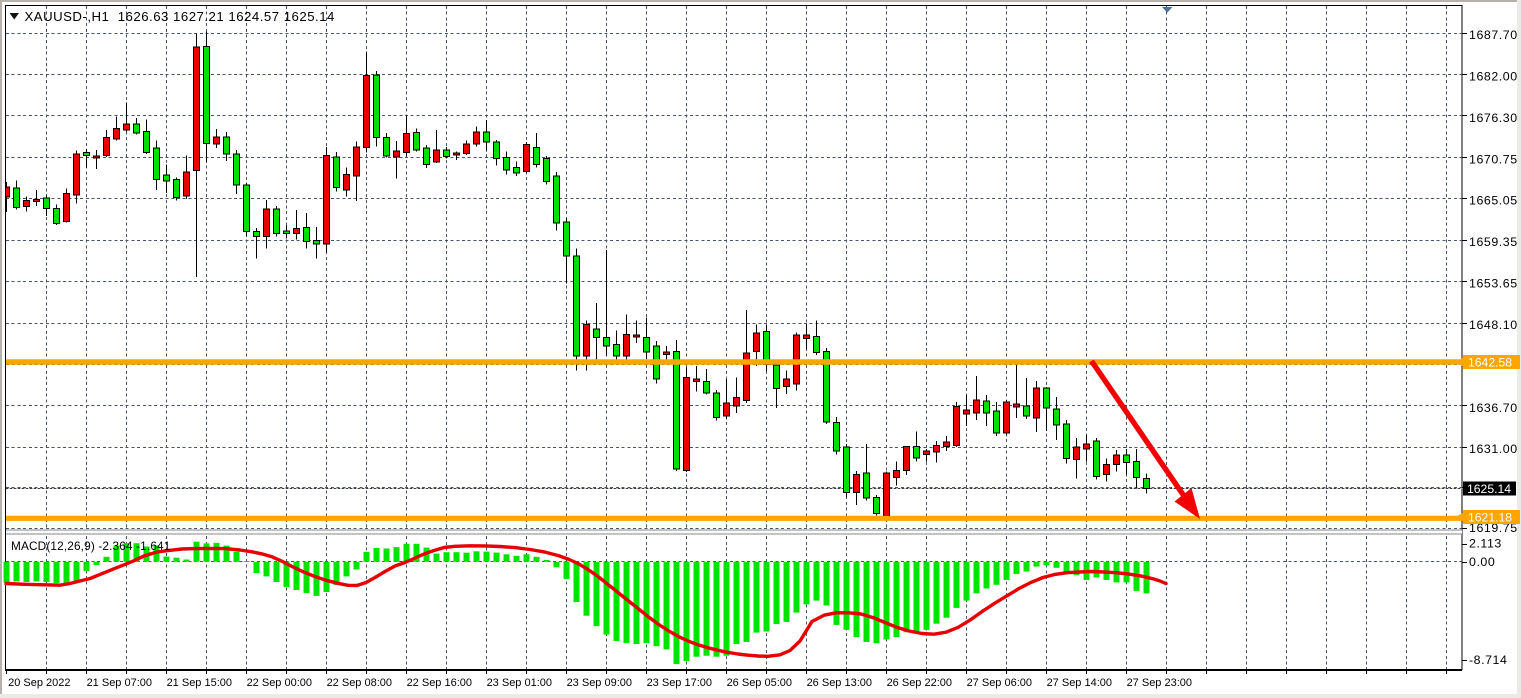  What do you see at coordinates (999, 683) in the screenshot?
I see `svg-text: 27 Sep 06:00` at bounding box center [999, 683].